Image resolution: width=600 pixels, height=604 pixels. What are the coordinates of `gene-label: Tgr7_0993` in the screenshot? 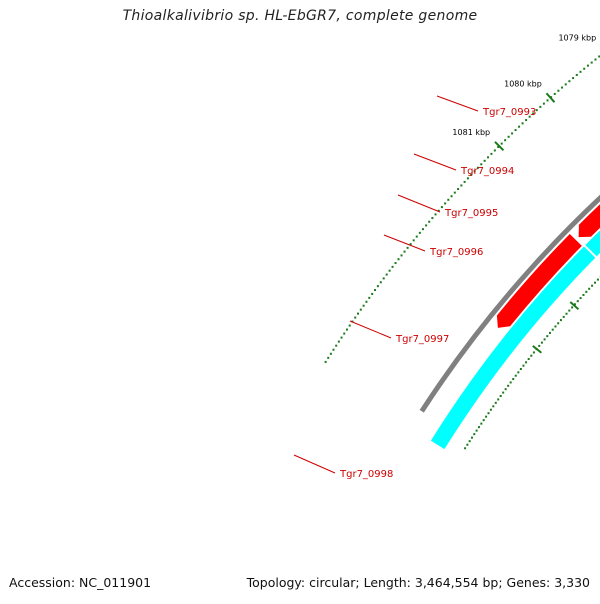 It's located at (509, 112).